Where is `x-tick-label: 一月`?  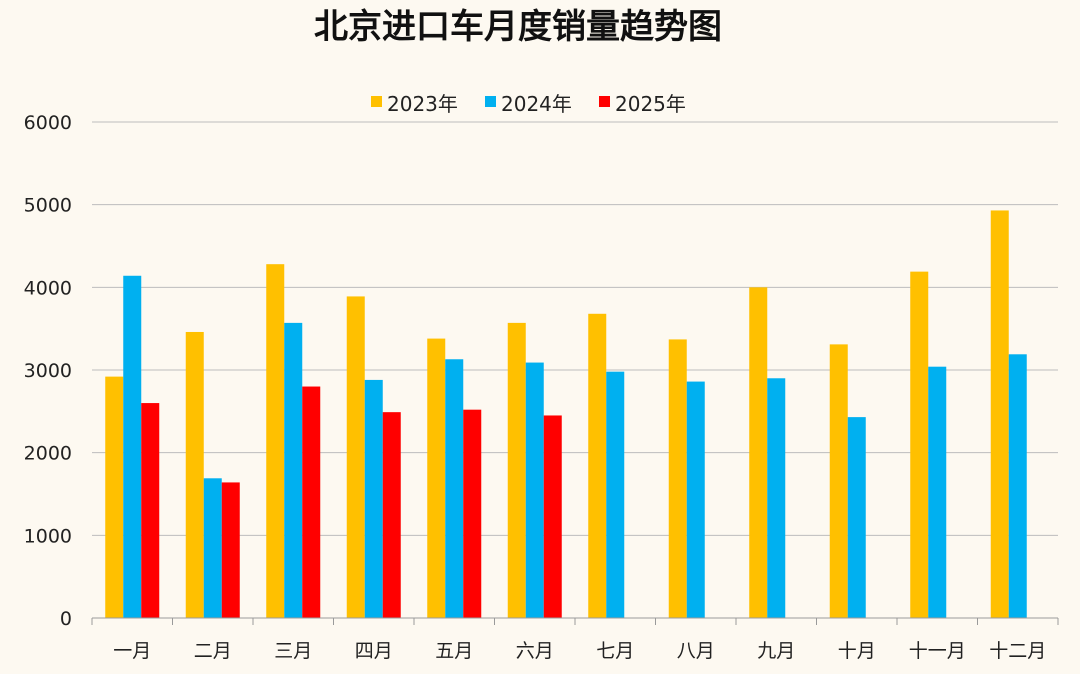 x-tick-label: 一月 is located at coordinates (132, 651).